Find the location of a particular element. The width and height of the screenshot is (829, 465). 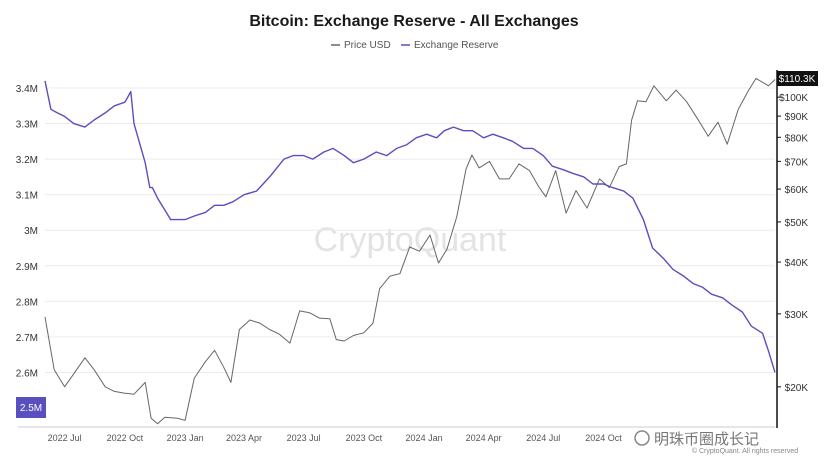

y-left-tick-label: 2.9M is located at coordinates (27, 267).